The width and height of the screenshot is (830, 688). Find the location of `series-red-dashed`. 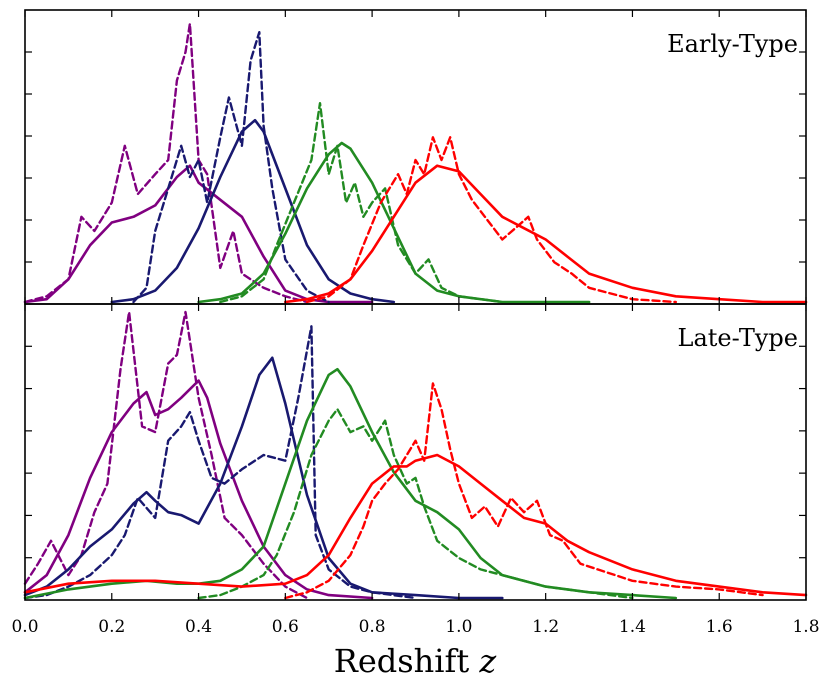

series-red-dashed is located at coordinates (491, 220).